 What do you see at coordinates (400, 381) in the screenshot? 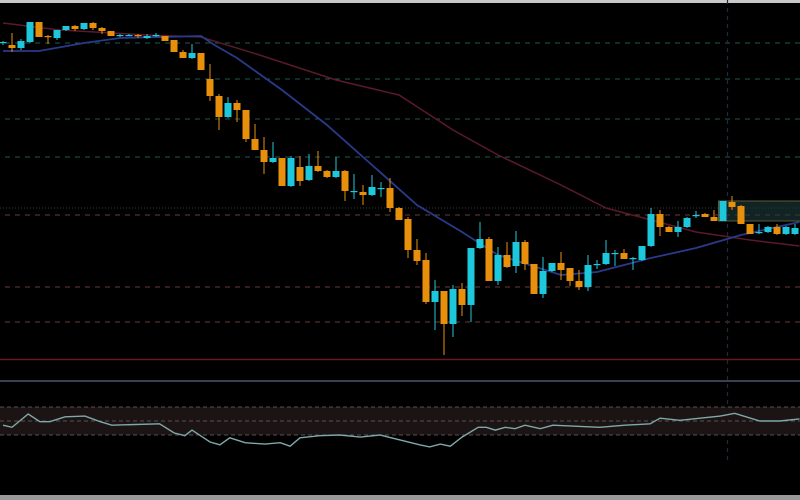
I see `pane-separator` at bounding box center [400, 381].